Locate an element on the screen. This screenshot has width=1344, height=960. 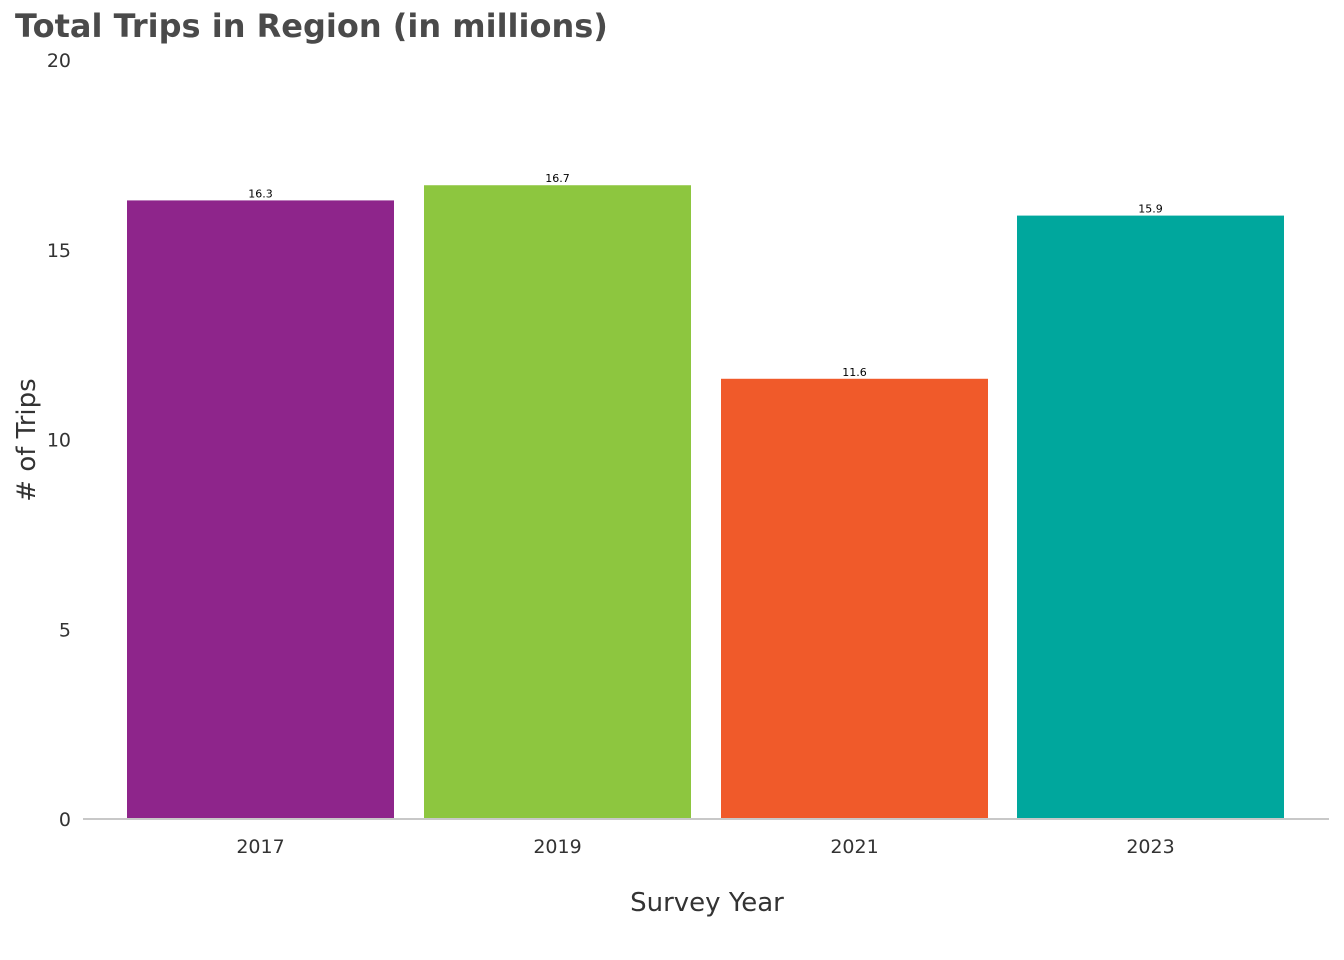
x-tick-label: 2021 is located at coordinates (854, 847).